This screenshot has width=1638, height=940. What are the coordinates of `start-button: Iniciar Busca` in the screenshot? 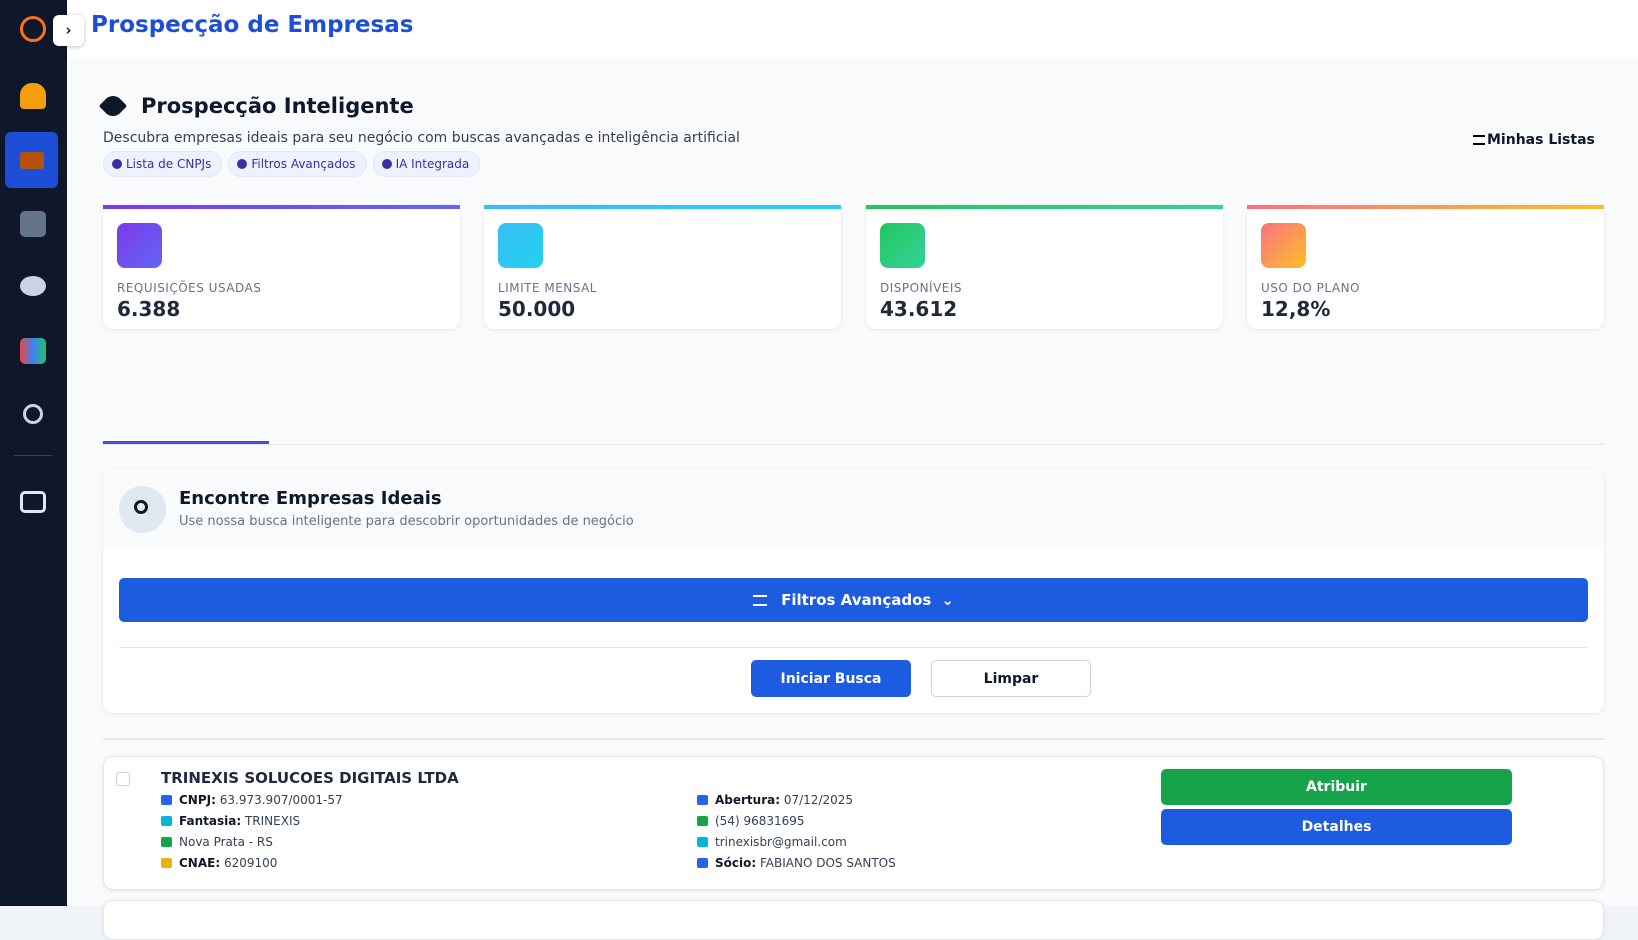 It's located at (831, 678).